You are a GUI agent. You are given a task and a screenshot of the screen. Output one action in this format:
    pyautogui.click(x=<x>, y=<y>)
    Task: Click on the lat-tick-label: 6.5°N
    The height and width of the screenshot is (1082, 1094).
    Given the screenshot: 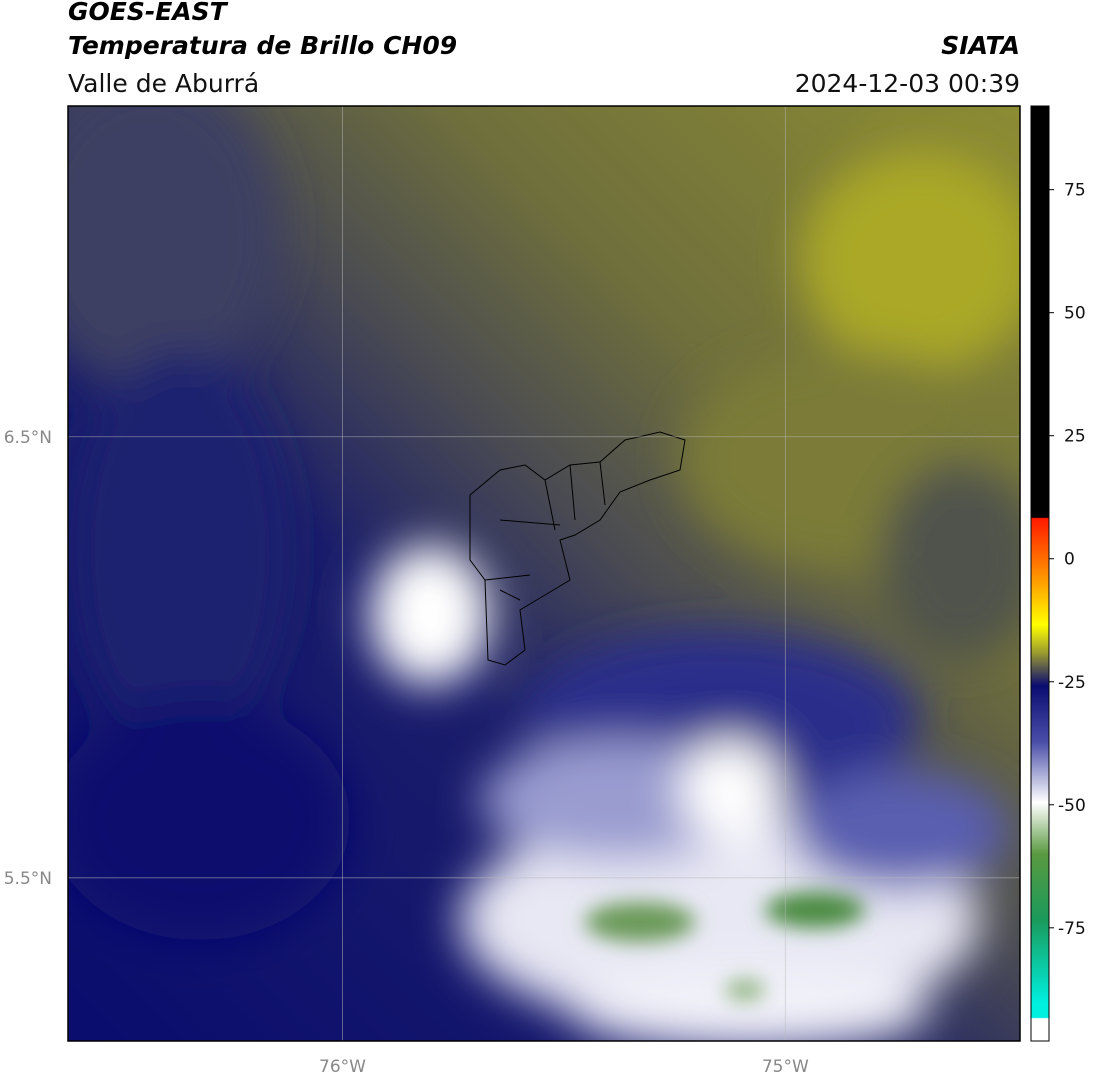 What is the action you would take?
    pyautogui.click(x=28, y=438)
    